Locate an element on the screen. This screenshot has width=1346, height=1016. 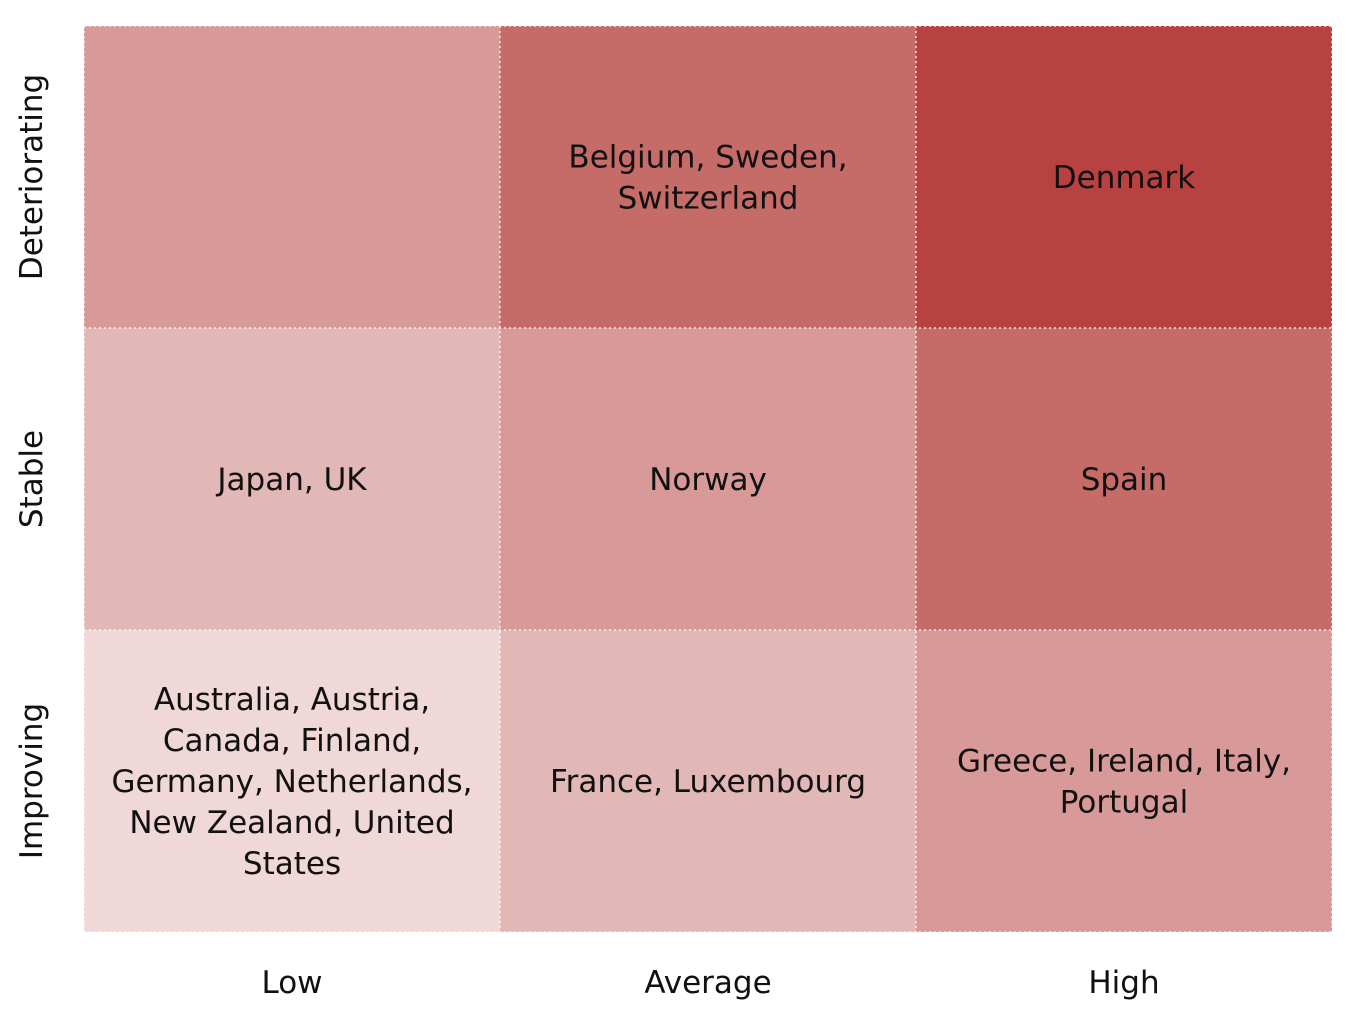
cell-deteriorating-high is located at coordinates (1124, 177).